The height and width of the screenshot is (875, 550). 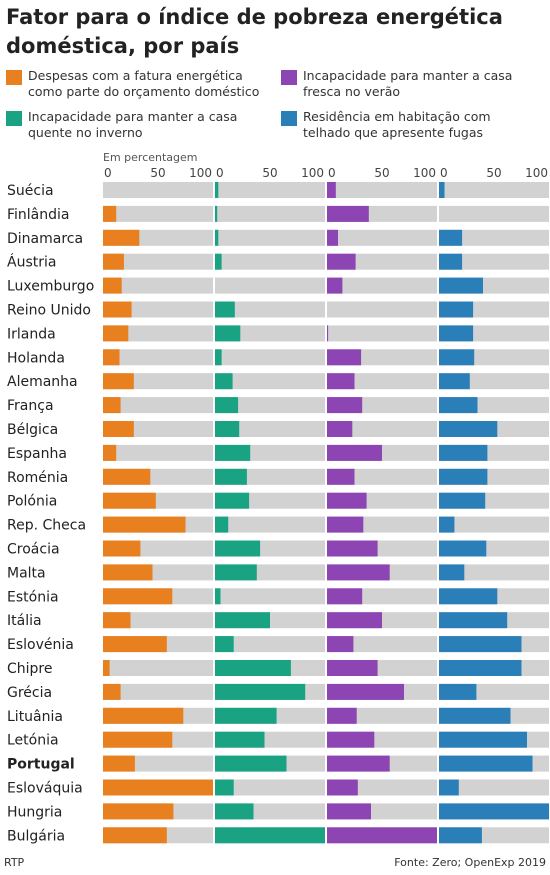 I want to click on country-label: Croácia, so click(x=33, y=550).